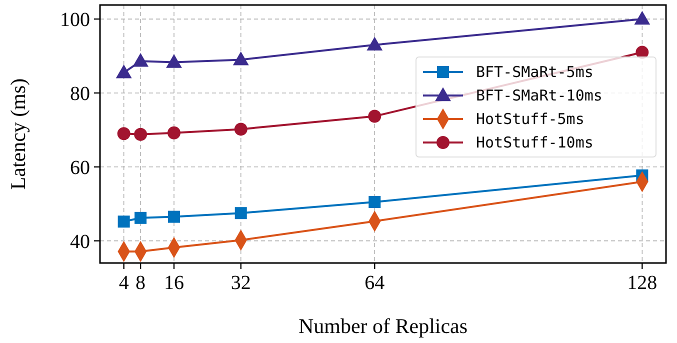 Image resolution: width=677 pixels, height=343 pixels. What do you see at coordinates (374, 283) in the screenshot?
I see `x-tick-label: 64` at bounding box center [374, 283].